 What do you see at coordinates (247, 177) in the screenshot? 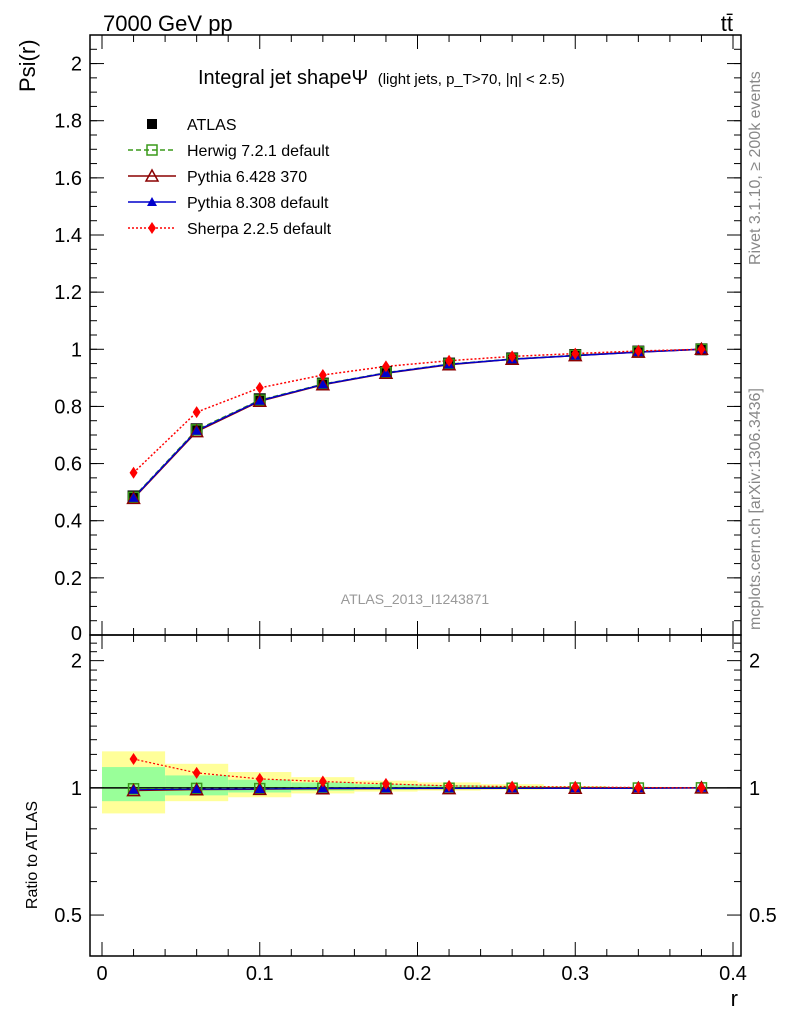
I see `legend-label: Pythia 6.428 370` at bounding box center [247, 177].